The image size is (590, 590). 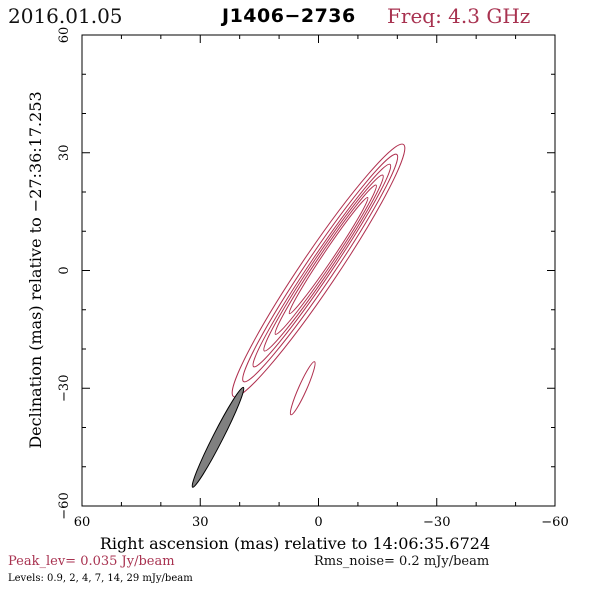 I want to click on beam-shape, so click(x=218, y=437).